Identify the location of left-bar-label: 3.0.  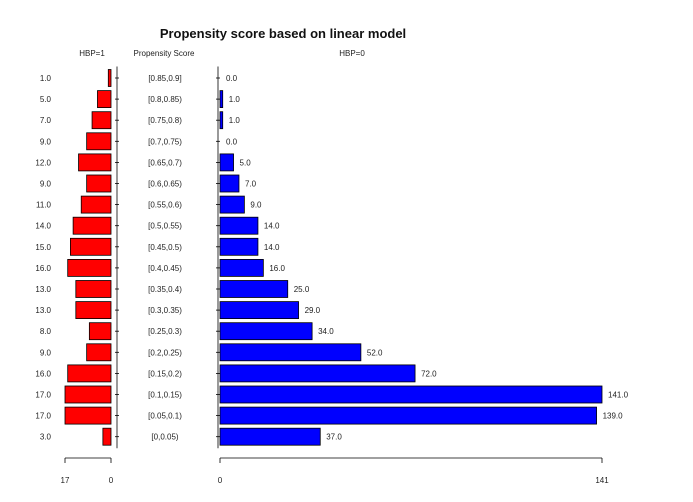
(46, 437).